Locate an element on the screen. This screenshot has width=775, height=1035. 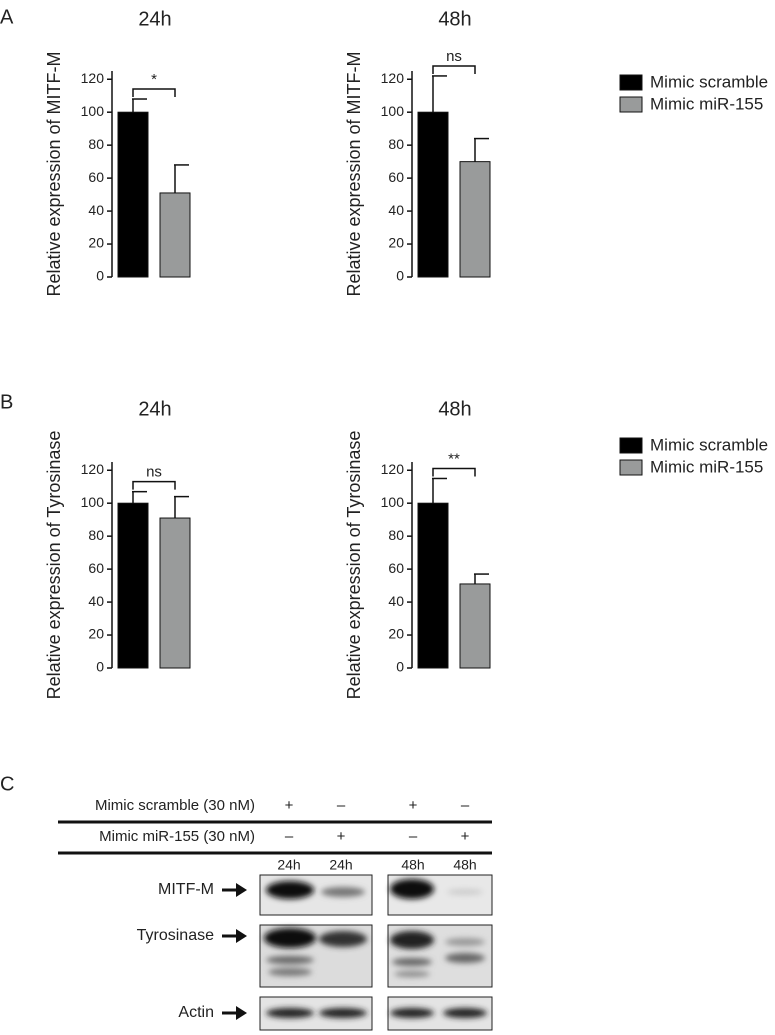
significance-label: ** is located at coordinates (454, 458).